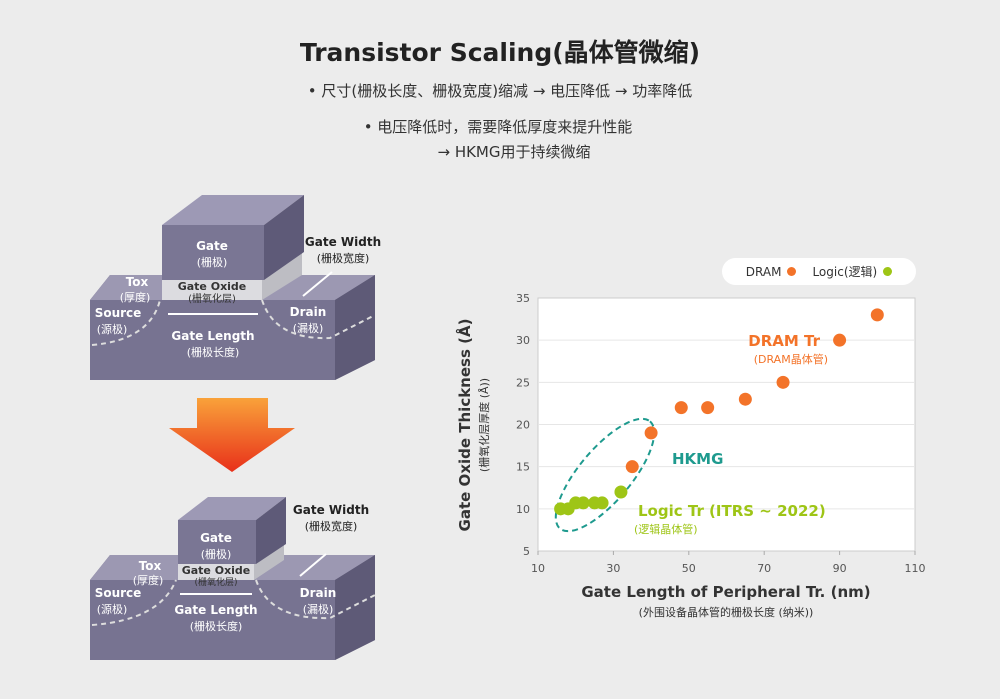 The image size is (1000, 699). What do you see at coordinates (538, 568) in the screenshot?
I see `x-tick-label: 10` at bounding box center [538, 568].